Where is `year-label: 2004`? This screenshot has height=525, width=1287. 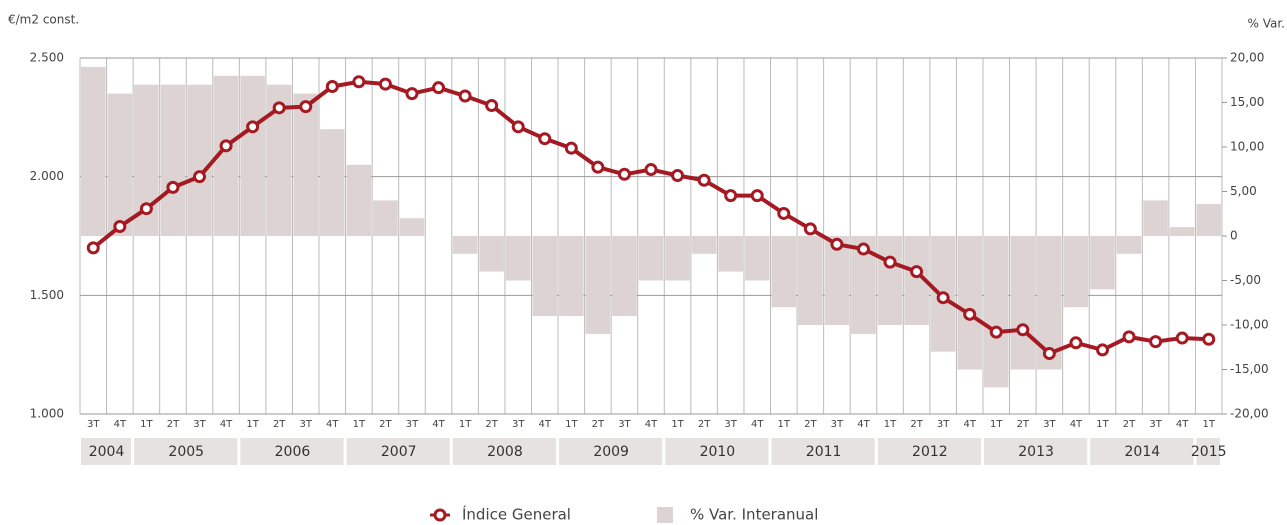 year-label: 2004 is located at coordinates (107, 452).